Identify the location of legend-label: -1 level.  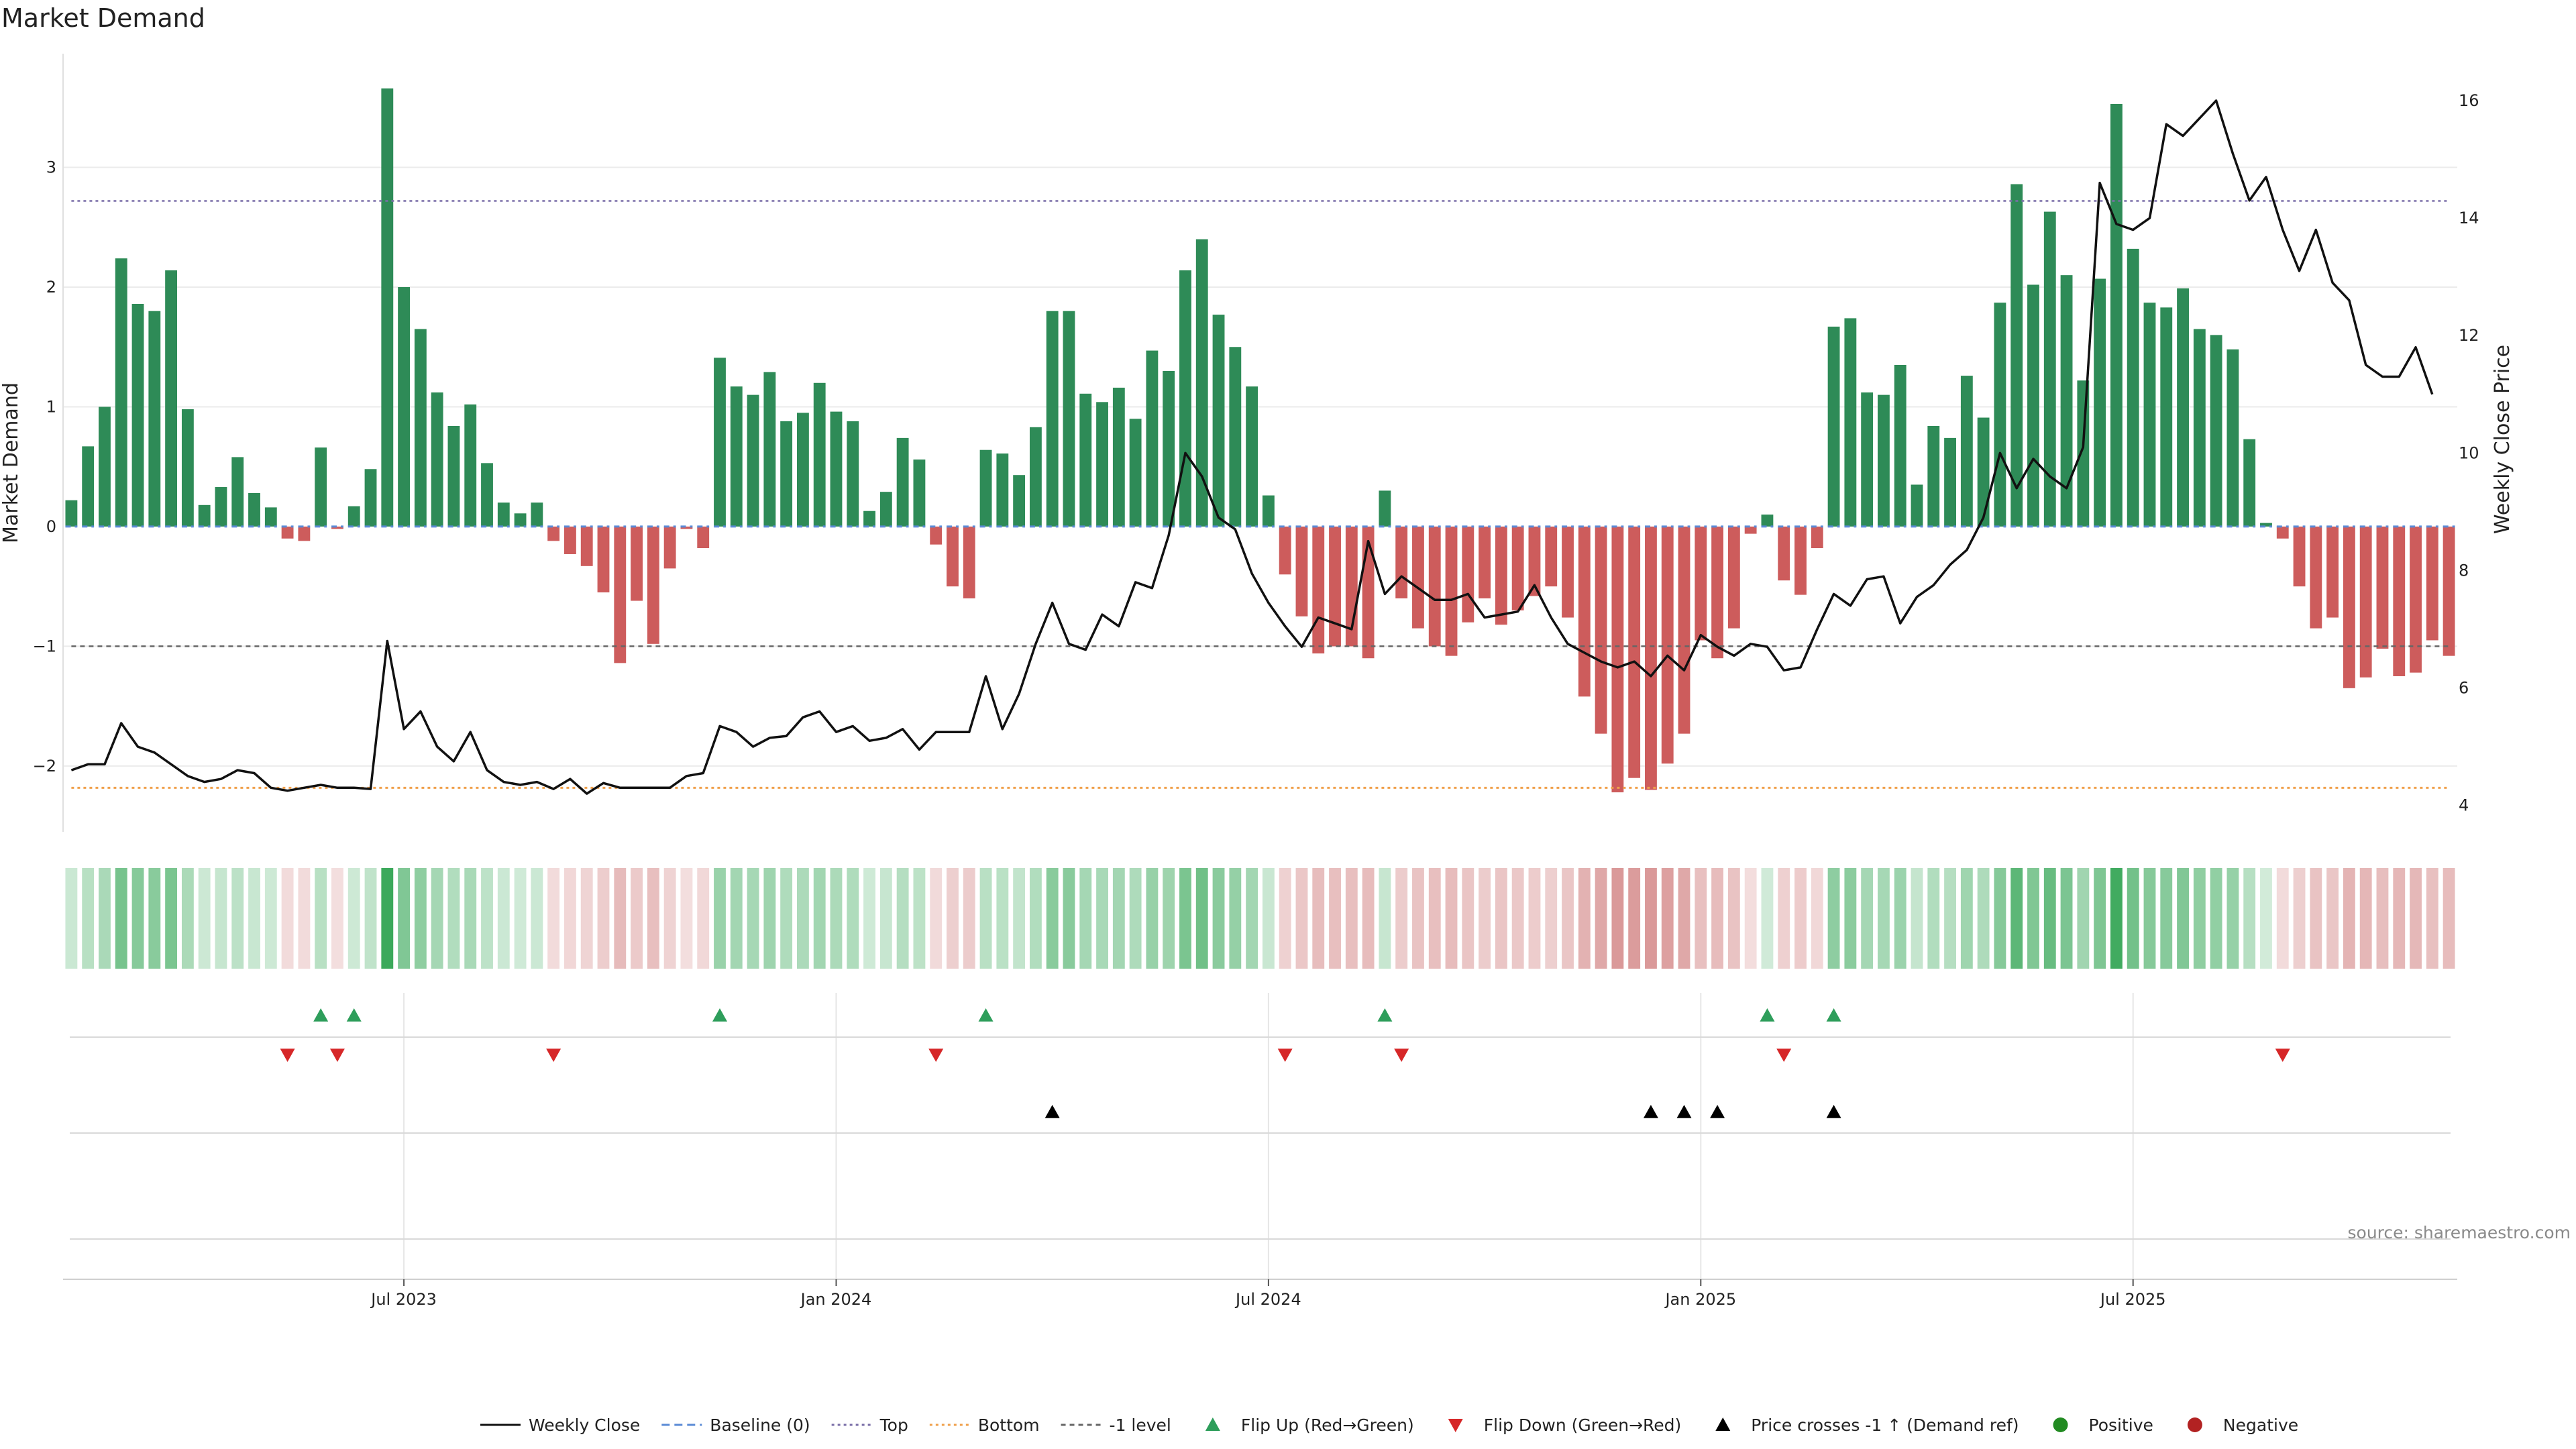
(1140, 1425).